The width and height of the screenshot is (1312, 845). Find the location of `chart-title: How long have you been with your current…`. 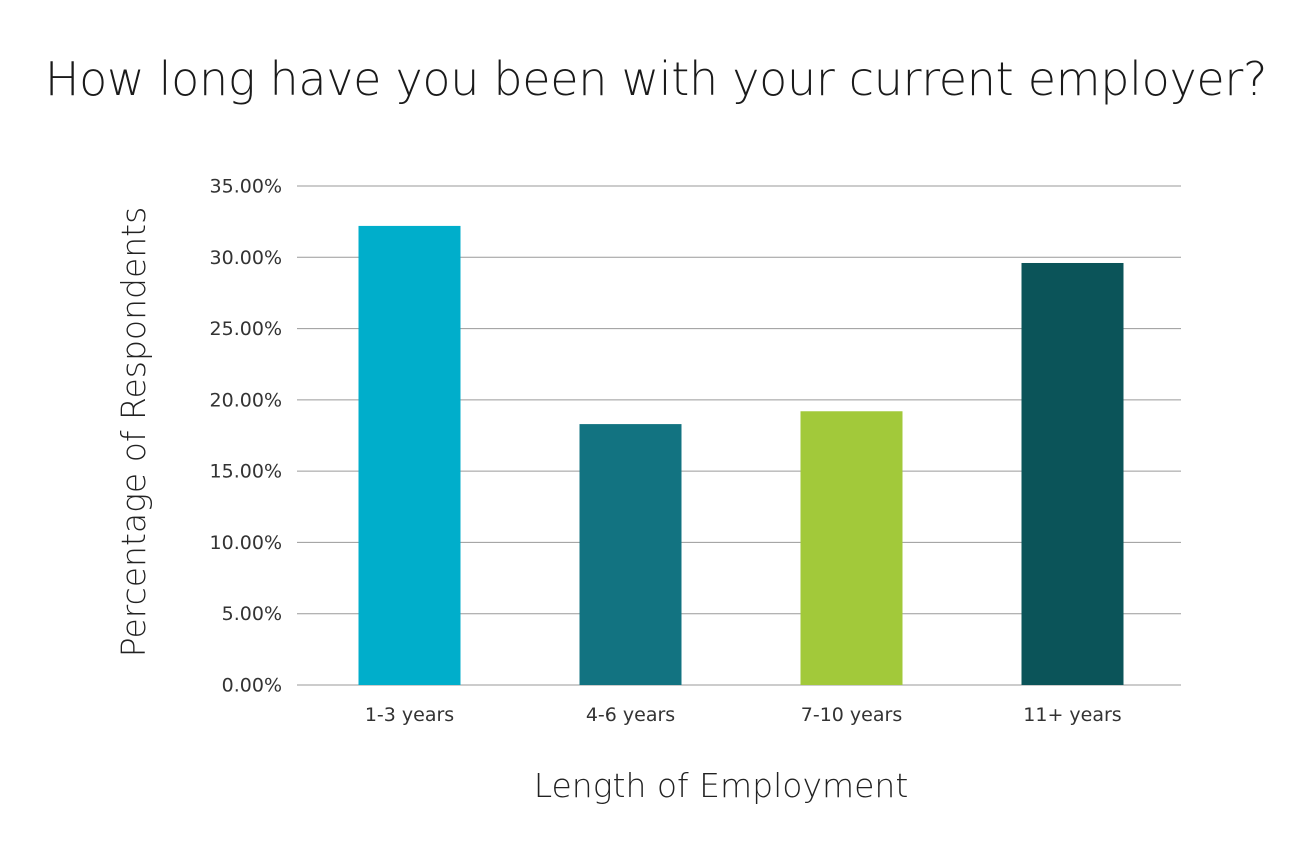

chart-title: How long have you been with your current… is located at coordinates (656, 79).